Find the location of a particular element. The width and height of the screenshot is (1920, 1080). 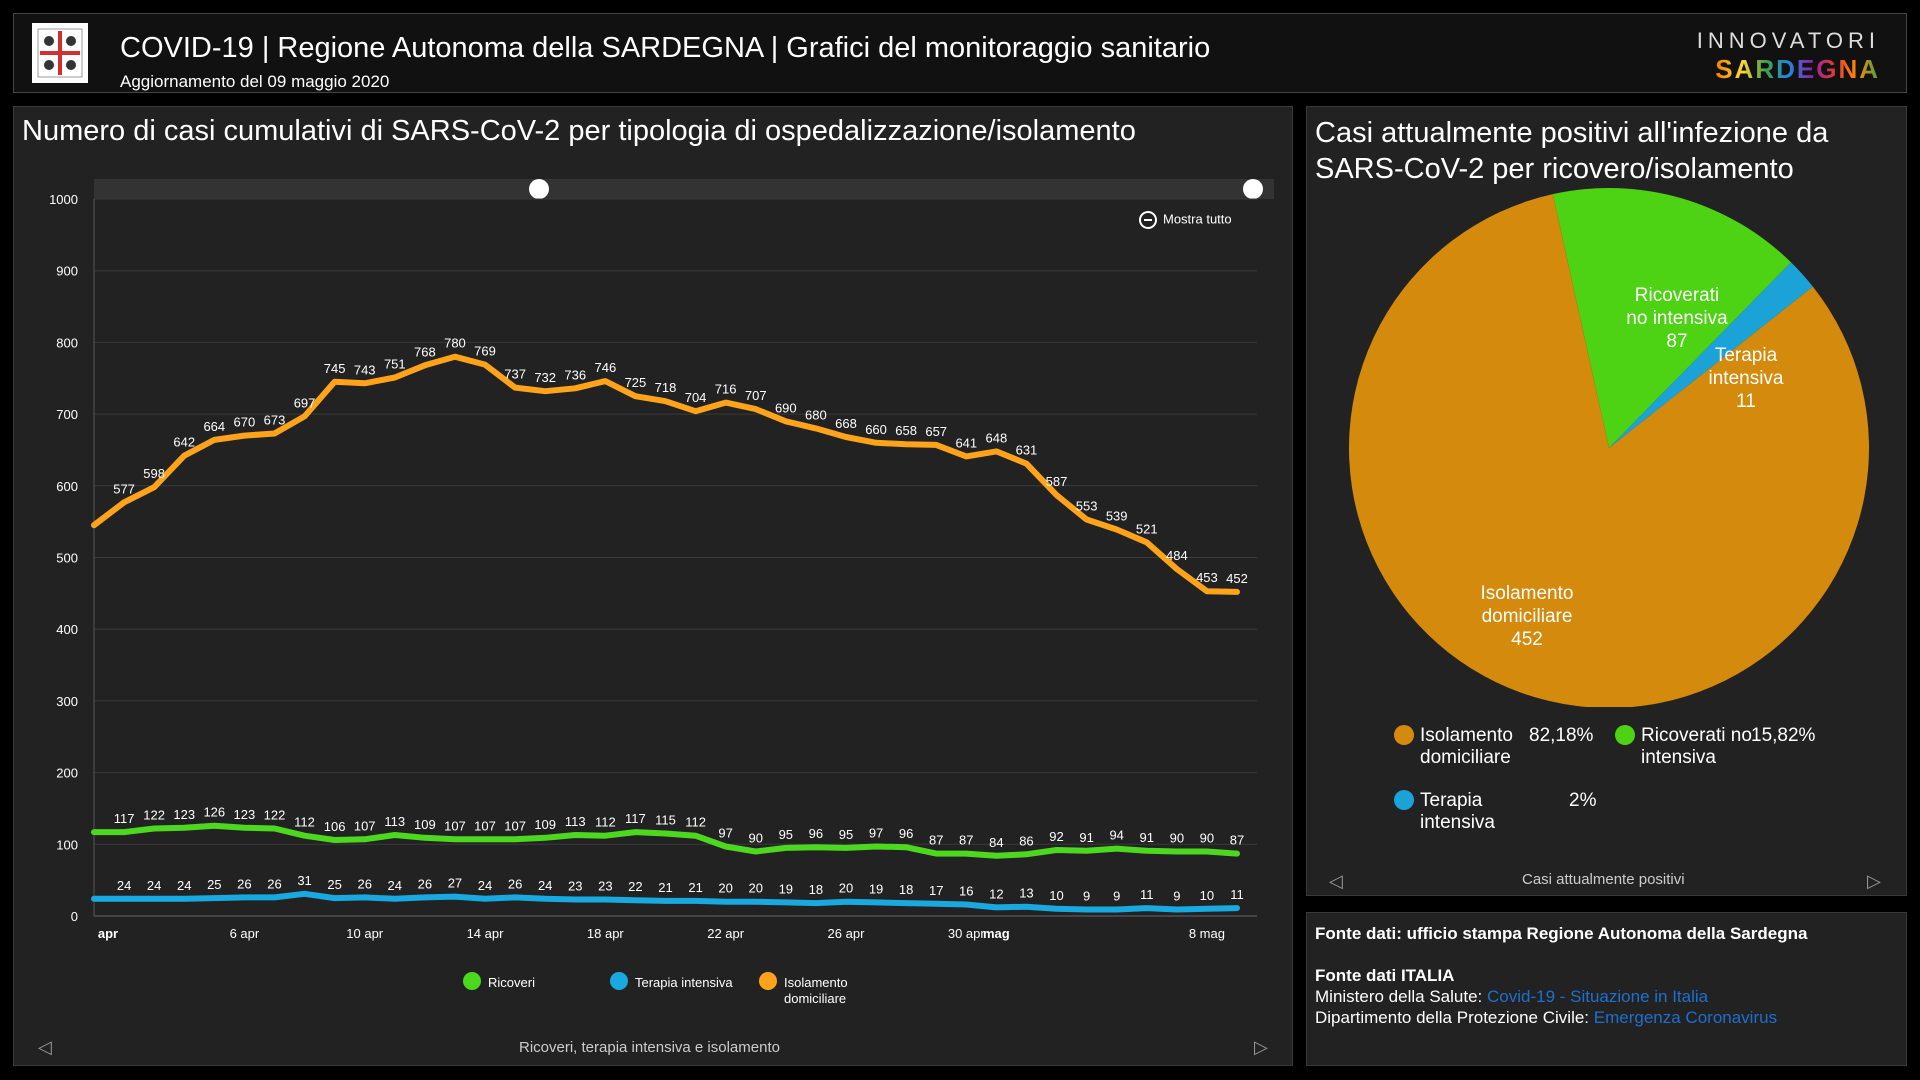

y-tick-label: 700 is located at coordinates (67, 414).